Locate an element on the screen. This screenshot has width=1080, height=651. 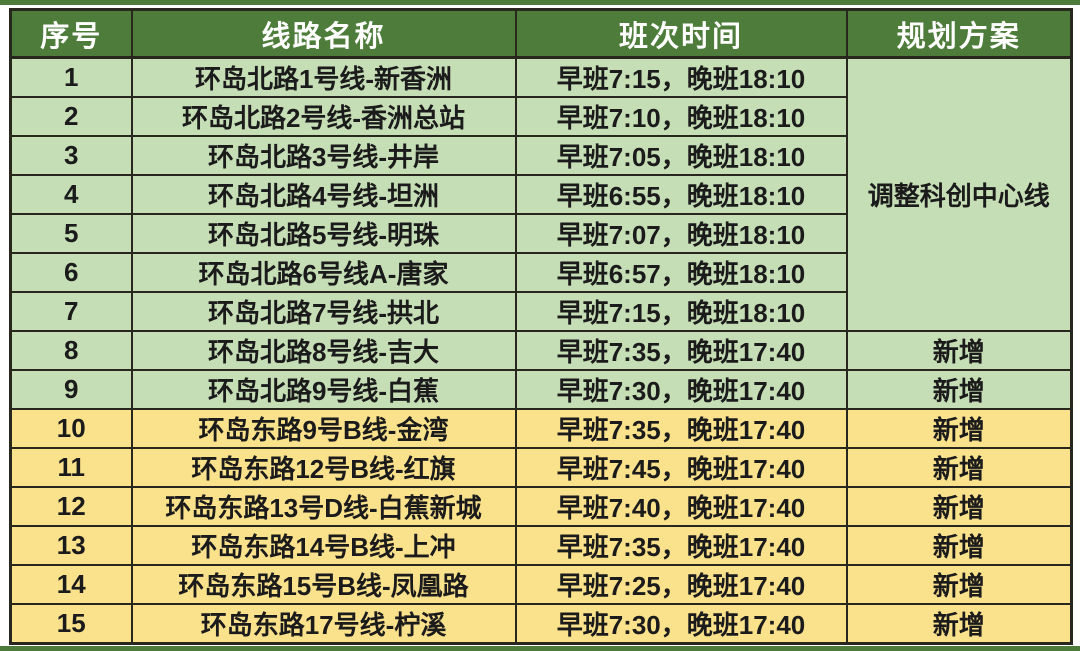
row-number-cell: 6 is located at coordinates (71, 272).